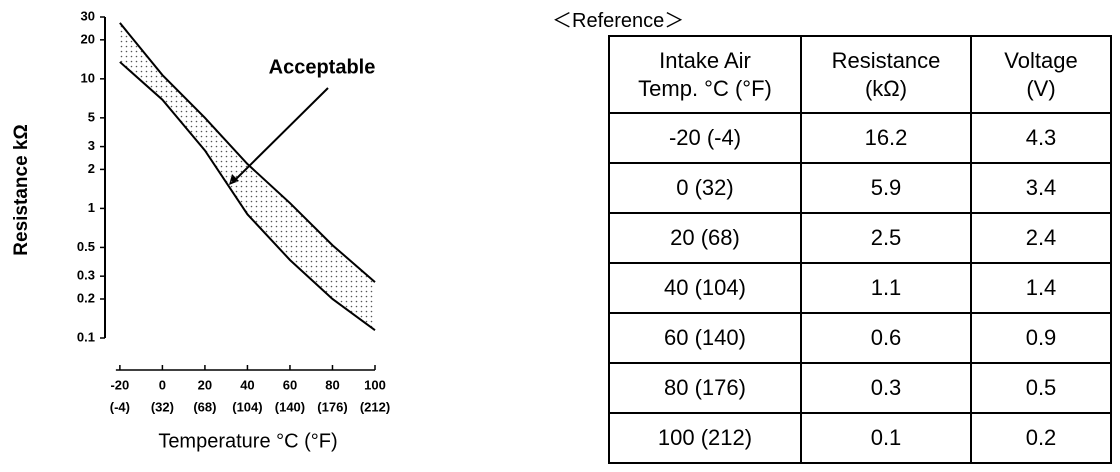 This screenshot has width=1120, height=472. What do you see at coordinates (205, 384) in the screenshot?
I see `x-tick-label: 20` at bounding box center [205, 384].